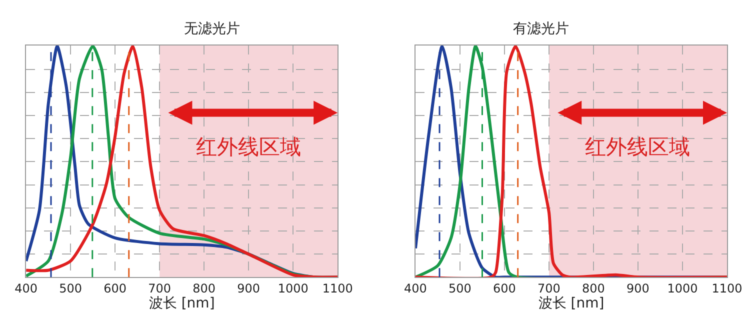 The image size is (750, 329). Describe the element at coordinates (541, 29) in the screenshot. I see `chart-title: 有滤光片` at that location.